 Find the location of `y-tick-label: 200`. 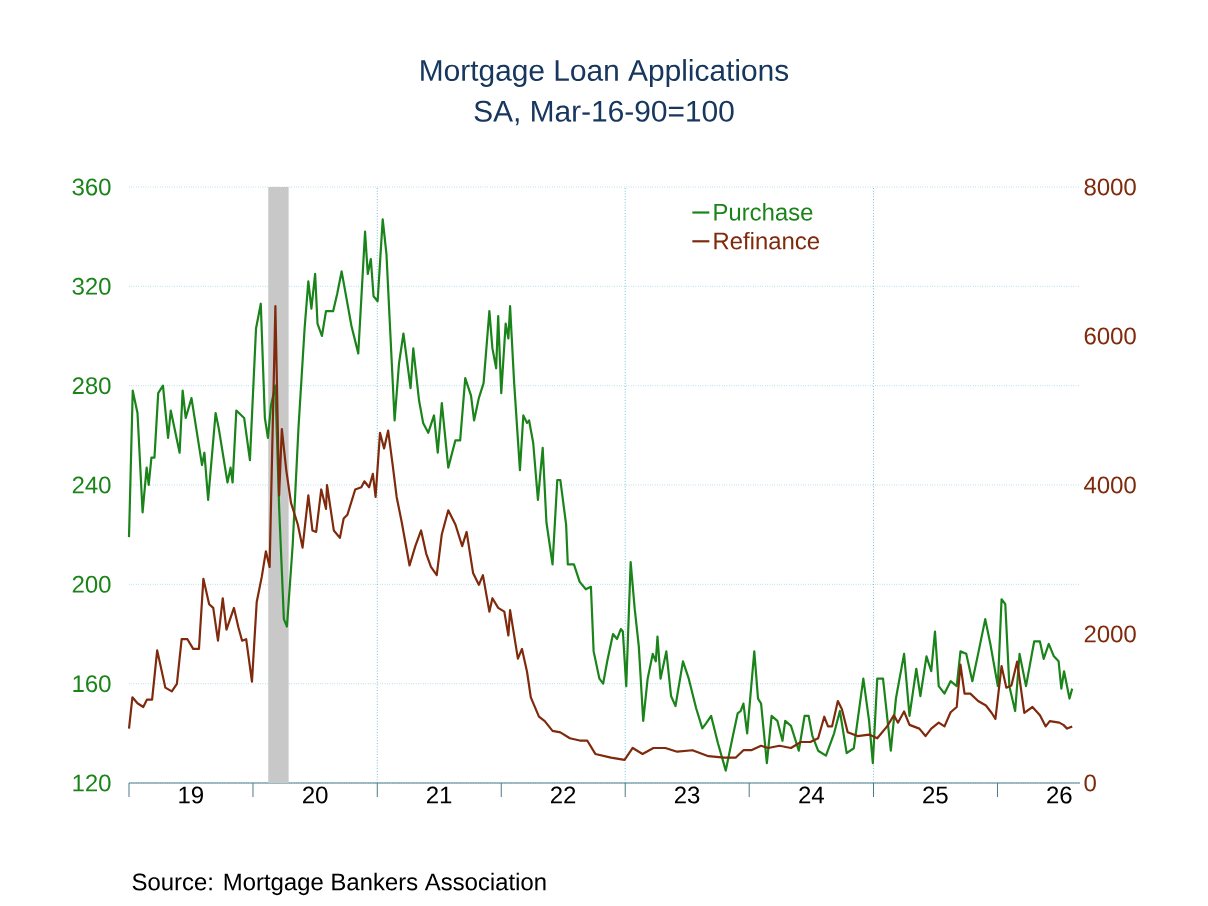

y-tick-label: 200 is located at coordinates (91, 584).